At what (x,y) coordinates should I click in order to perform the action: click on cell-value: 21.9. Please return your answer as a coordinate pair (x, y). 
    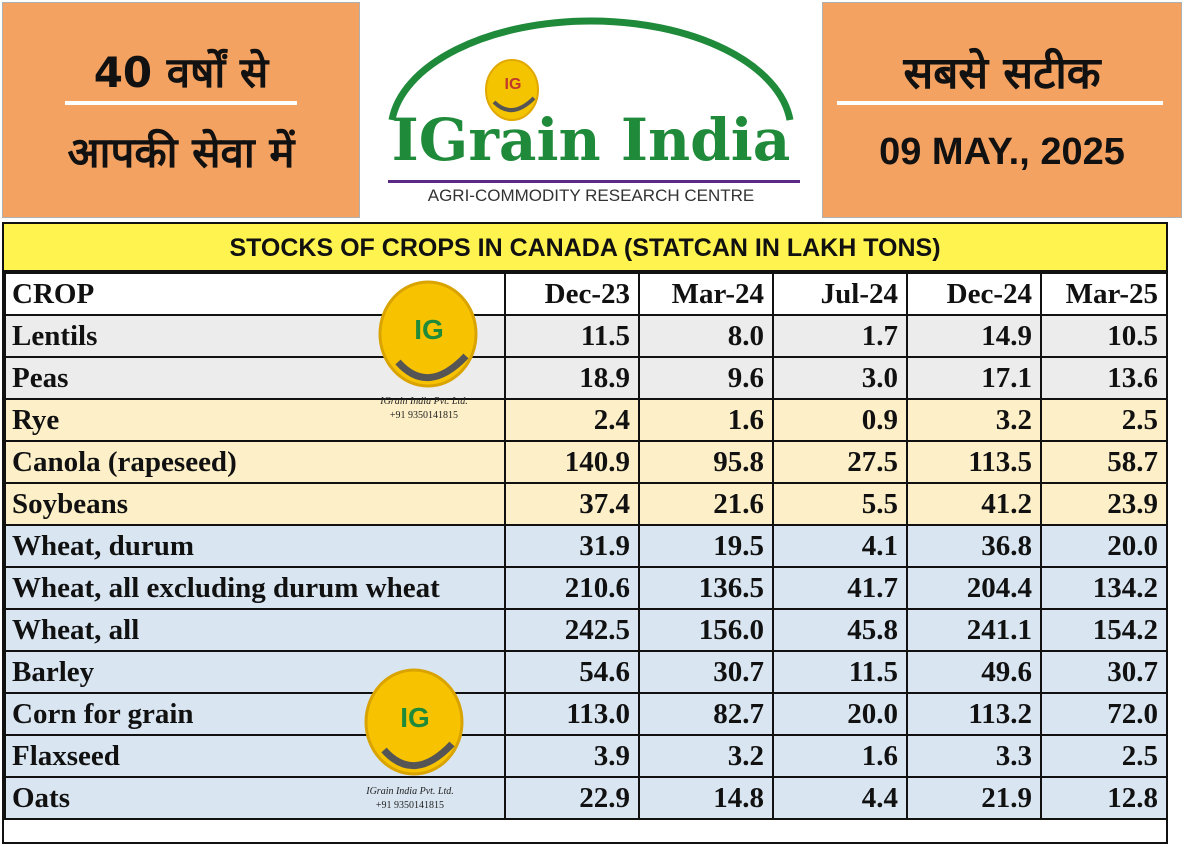
    Looking at the image, I should click on (974, 798).